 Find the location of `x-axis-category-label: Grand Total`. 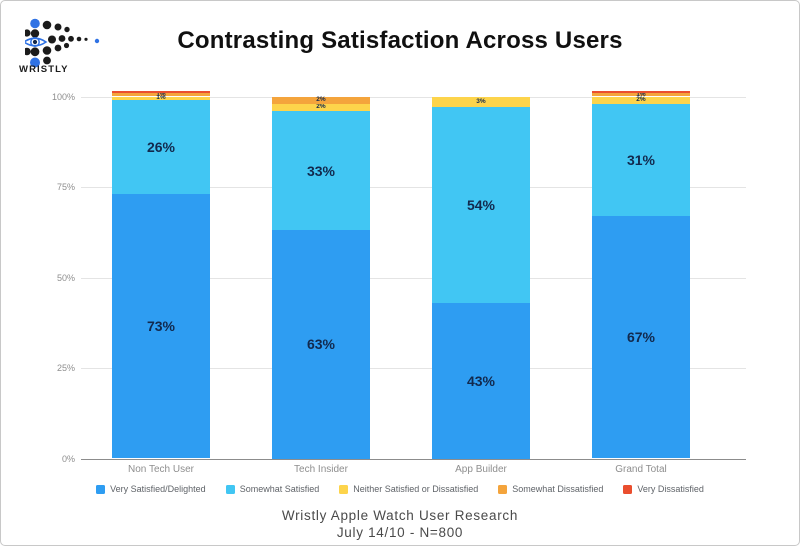

x-axis-category-label: Grand Total is located at coordinates (641, 469).